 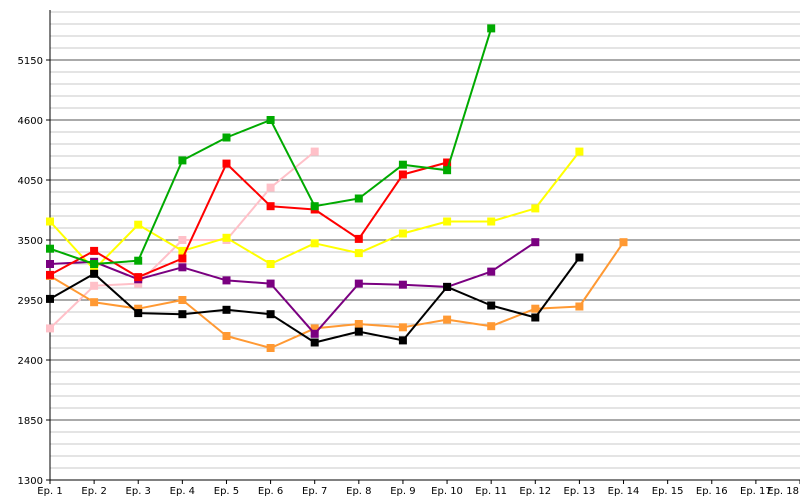 What do you see at coordinates (535, 491) in the screenshot?
I see `x-tick-label: Ep. 12` at bounding box center [535, 491].